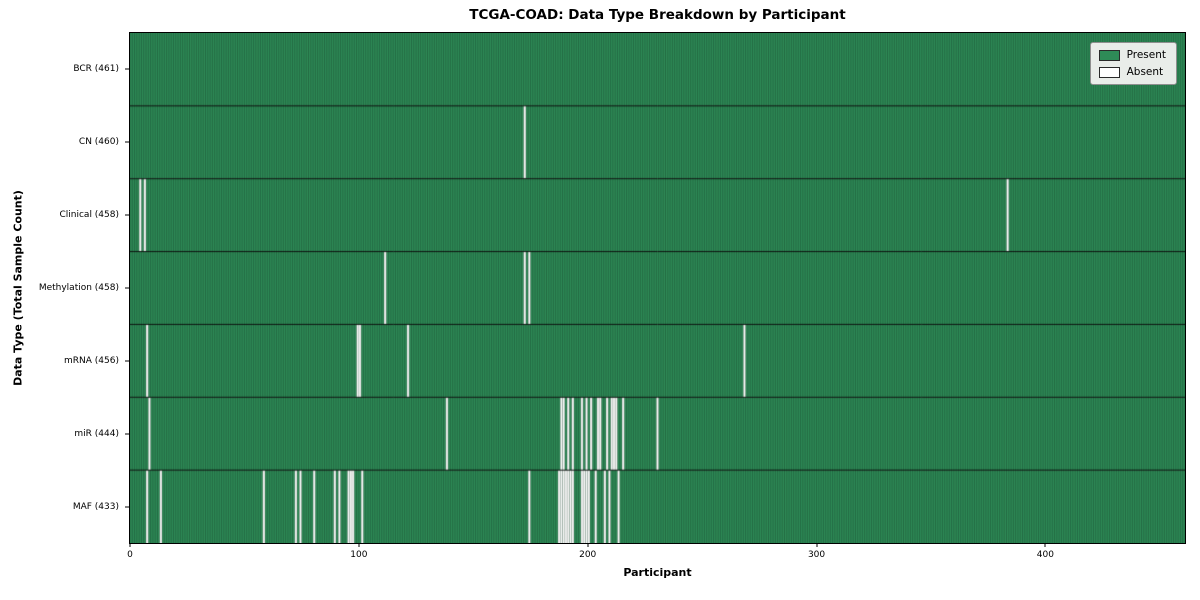 The height and width of the screenshot is (600, 1200). Describe the element at coordinates (91, 360) in the screenshot. I see `y-tick-label: mRNA (456)` at that location.